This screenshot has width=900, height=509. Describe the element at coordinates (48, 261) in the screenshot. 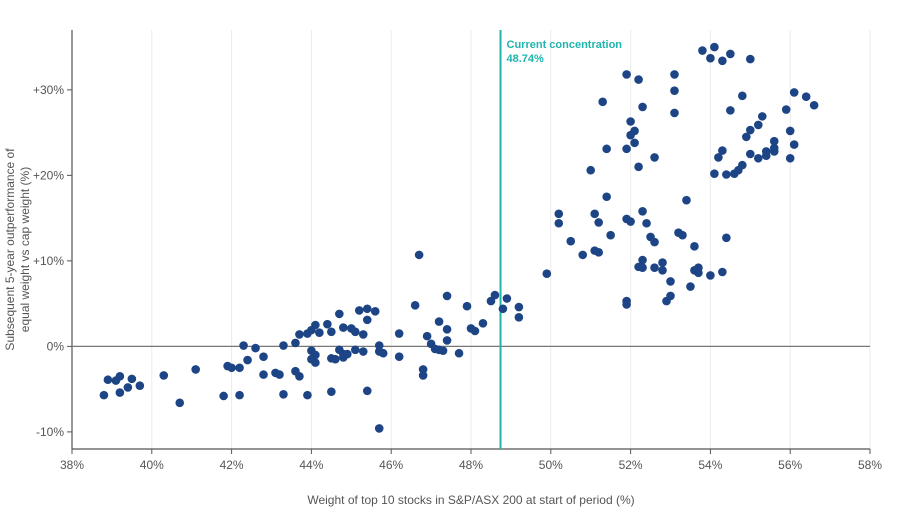

I see `y-tick-label: +10%` at that location.